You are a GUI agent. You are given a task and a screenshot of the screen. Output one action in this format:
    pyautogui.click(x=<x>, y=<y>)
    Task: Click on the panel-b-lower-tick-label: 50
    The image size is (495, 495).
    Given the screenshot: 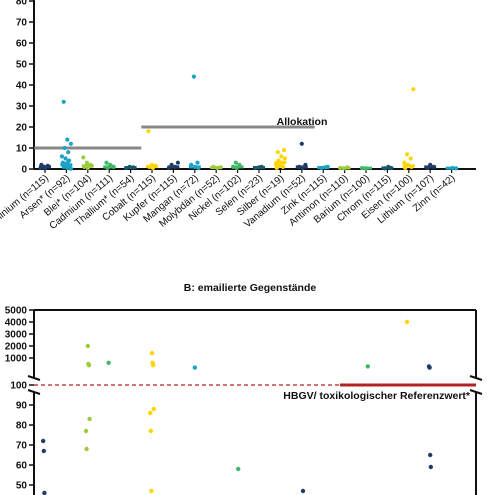 What is the action you would take?
    pyautogui.click(x=22, y=486)
    